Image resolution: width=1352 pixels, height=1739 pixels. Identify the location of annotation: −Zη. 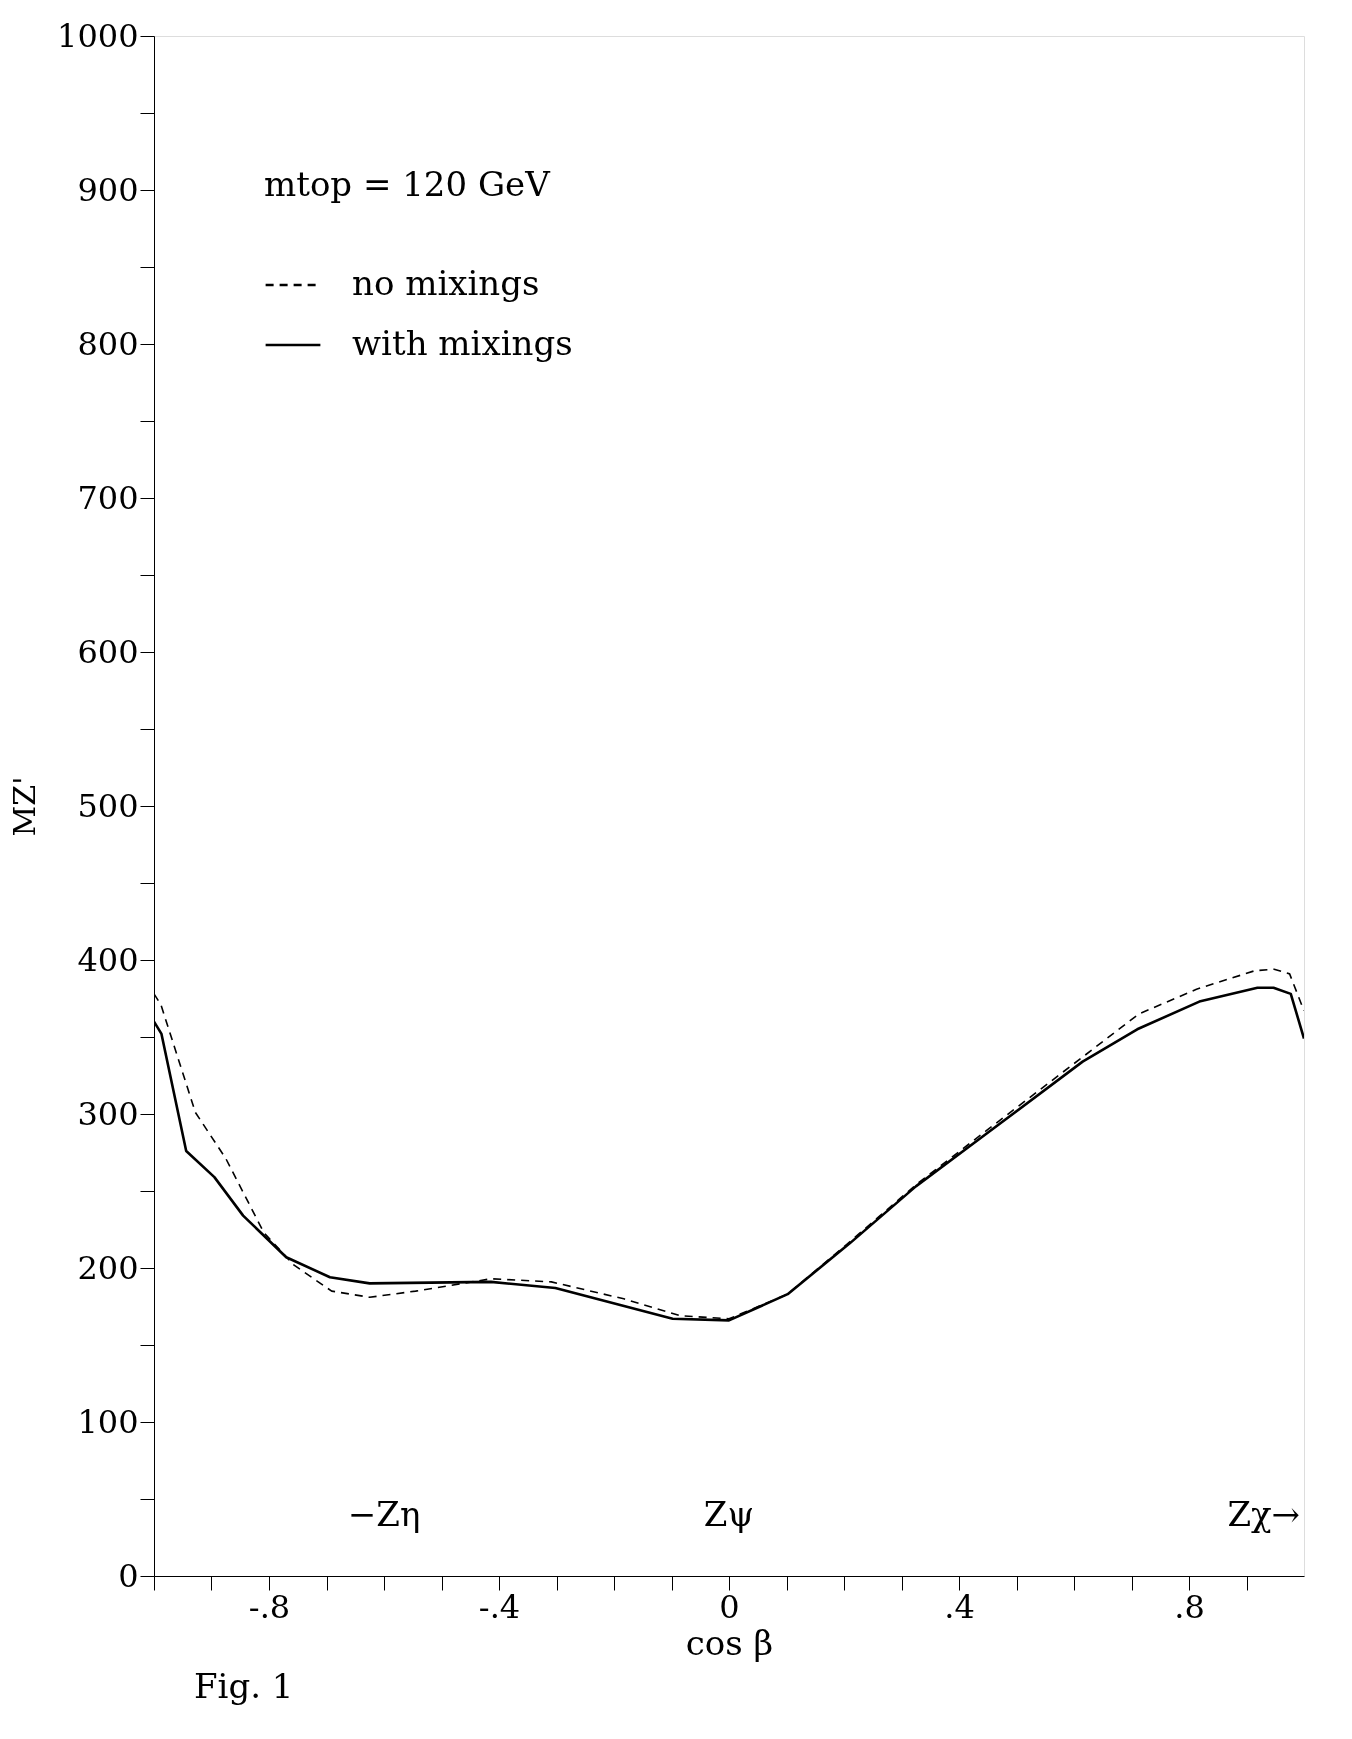
(384, 1514).